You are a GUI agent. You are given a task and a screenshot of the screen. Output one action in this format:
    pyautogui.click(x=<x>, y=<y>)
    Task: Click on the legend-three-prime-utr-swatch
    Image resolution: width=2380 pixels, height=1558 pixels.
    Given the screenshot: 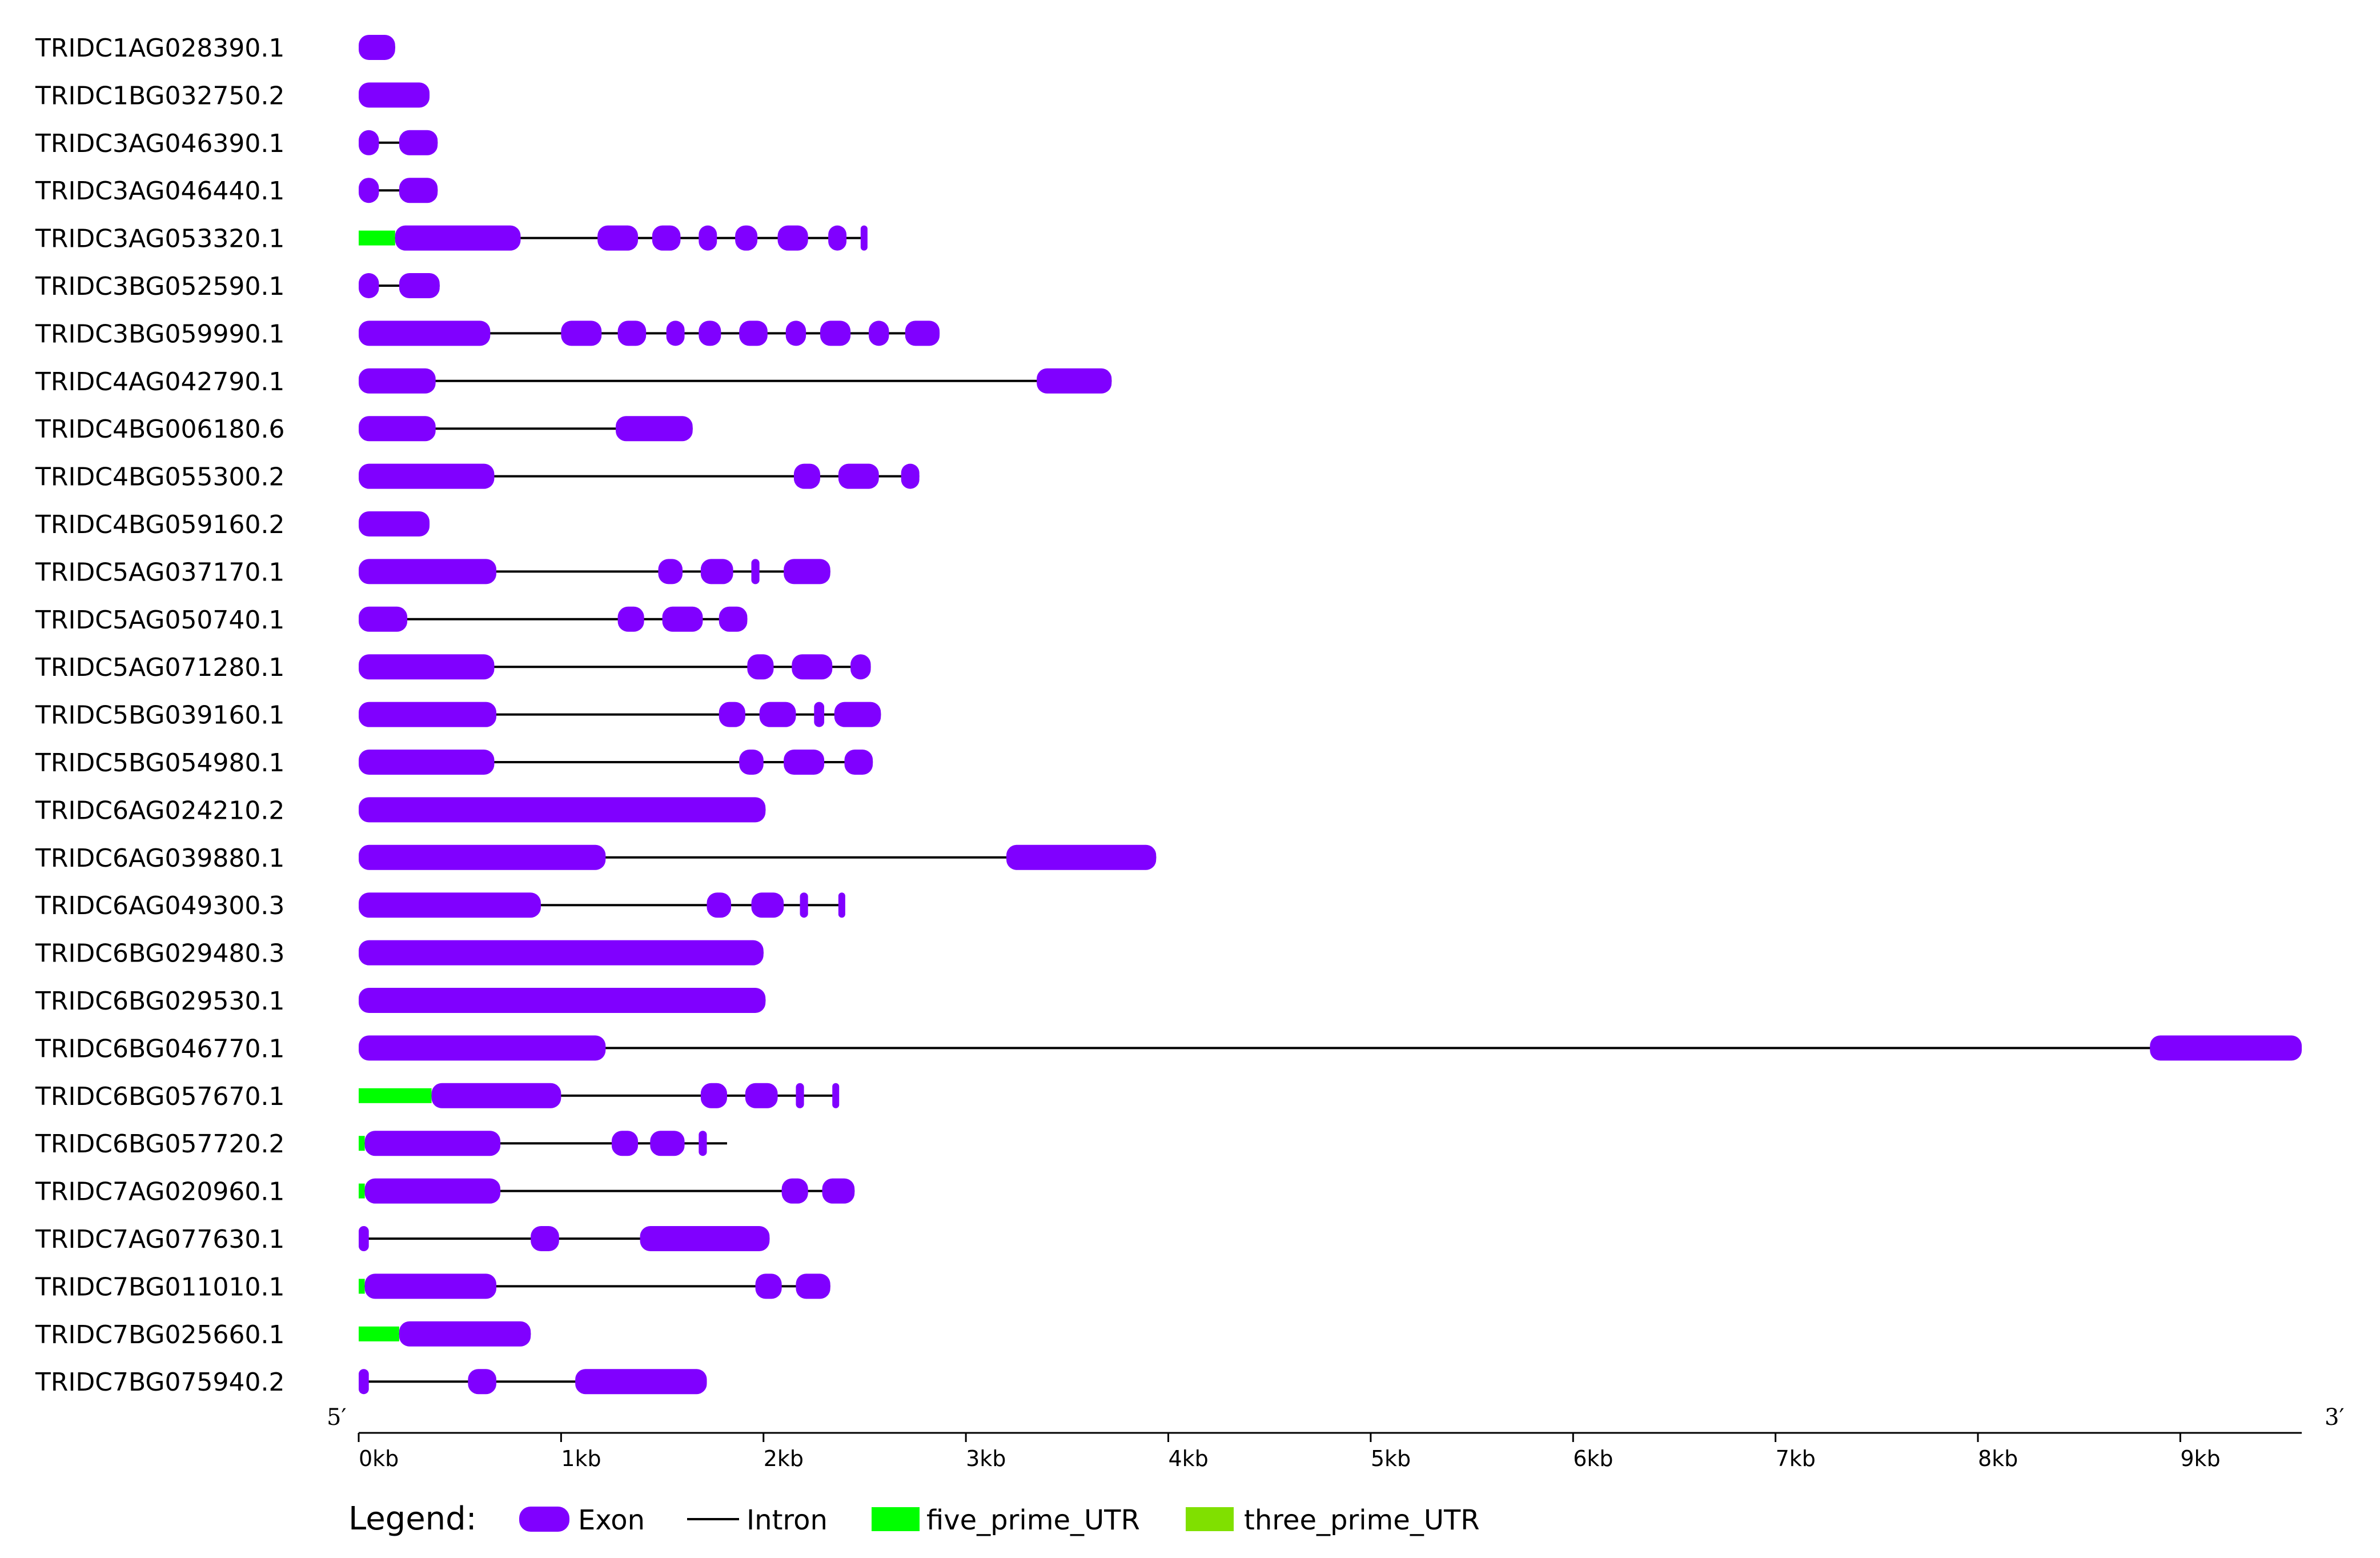 What is the action you would take?
    pyautogui.click(x=1210, y=1519)
    